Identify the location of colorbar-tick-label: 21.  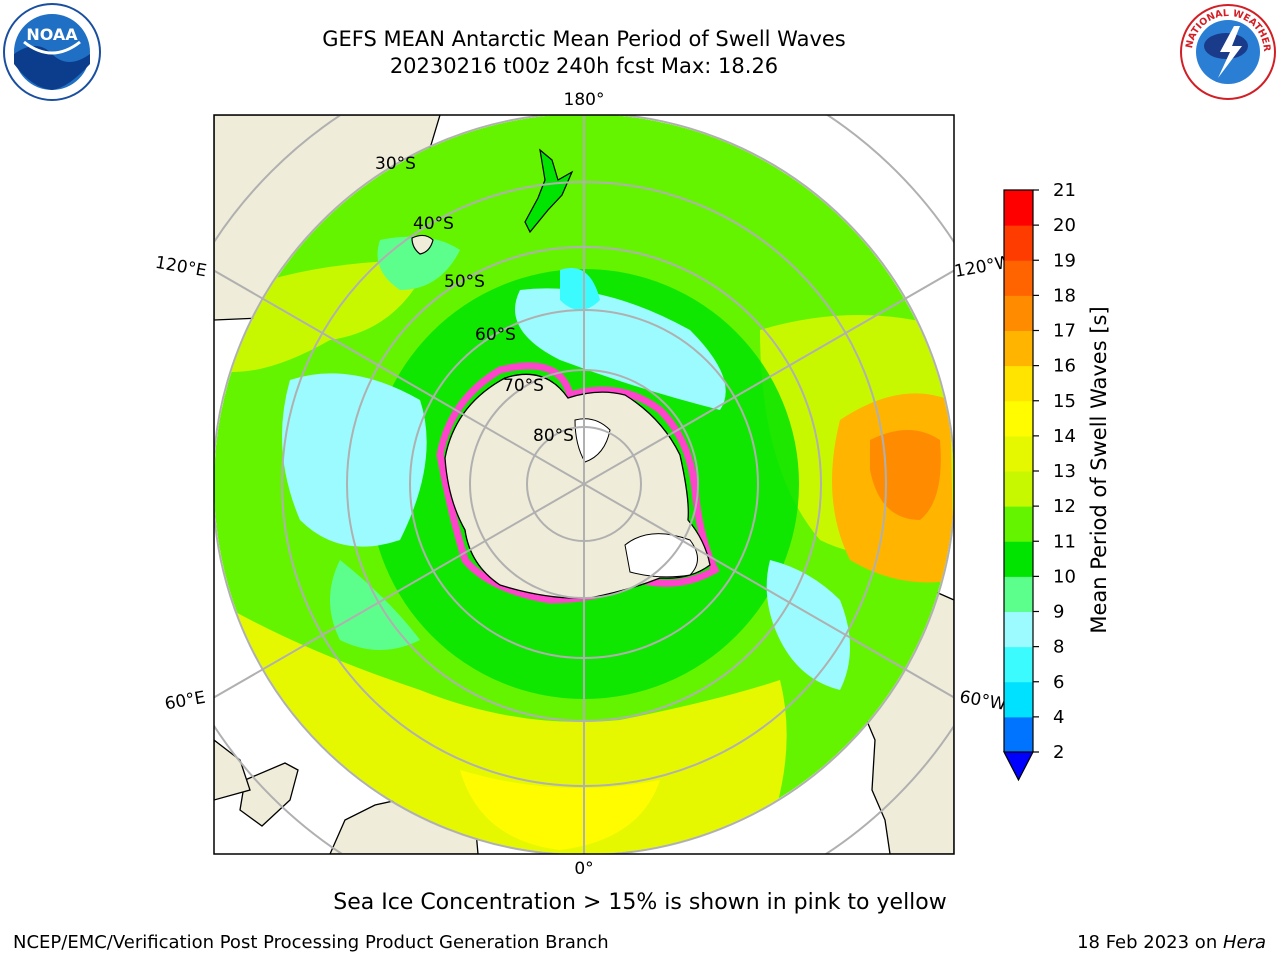
(1064, 190).